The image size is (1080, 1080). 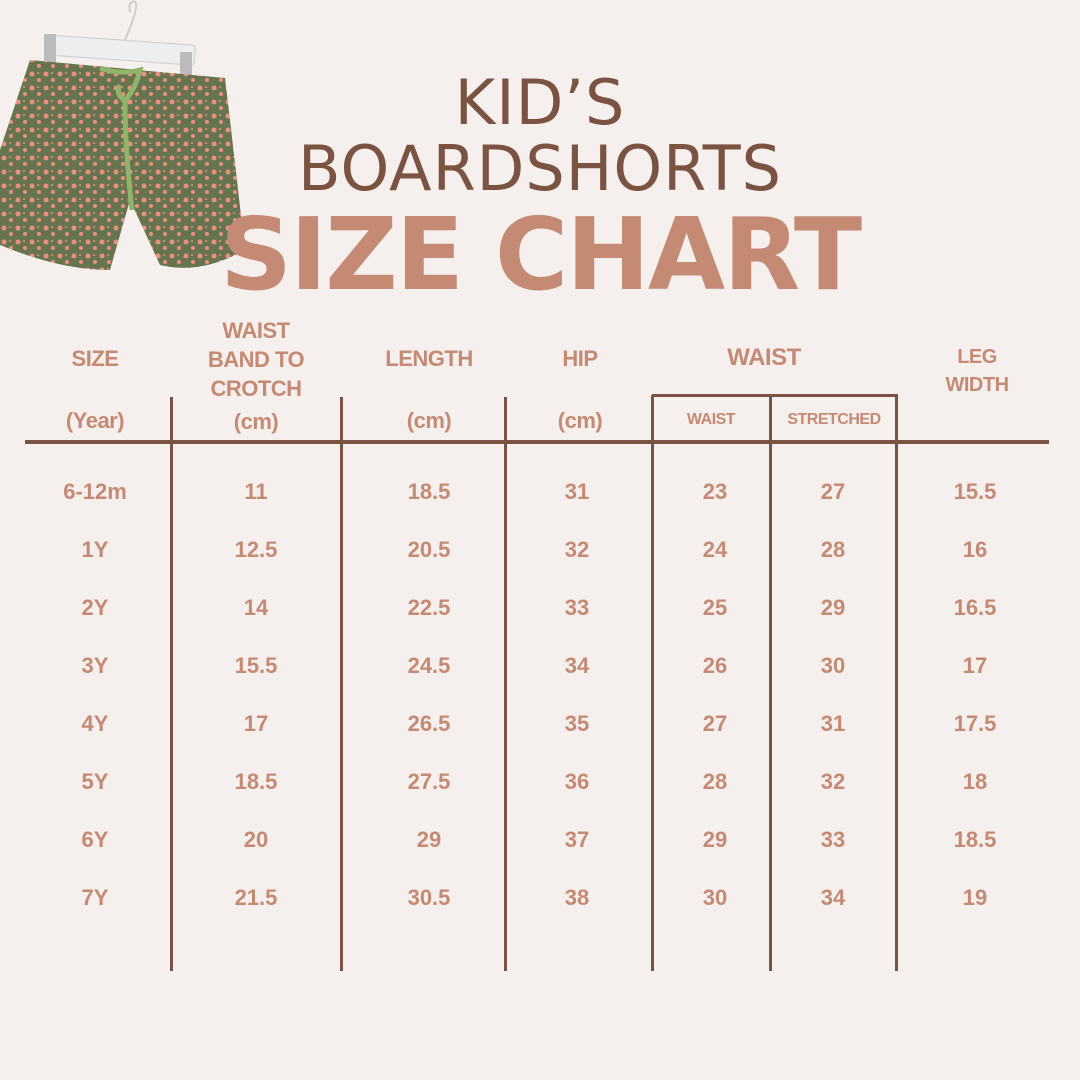 What do you see at coordinates (256, 330) in the screenshot?
I see `header-waistband-l1: WAIST` at bounding box center [256, 330].